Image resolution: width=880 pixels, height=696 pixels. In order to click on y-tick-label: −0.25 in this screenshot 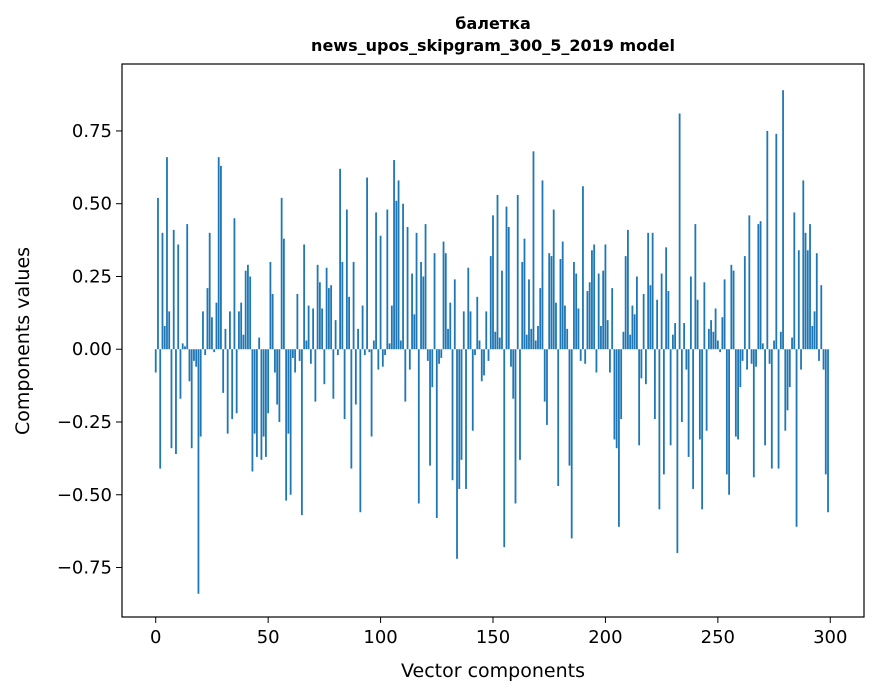, I will do `click(84, 422)`.